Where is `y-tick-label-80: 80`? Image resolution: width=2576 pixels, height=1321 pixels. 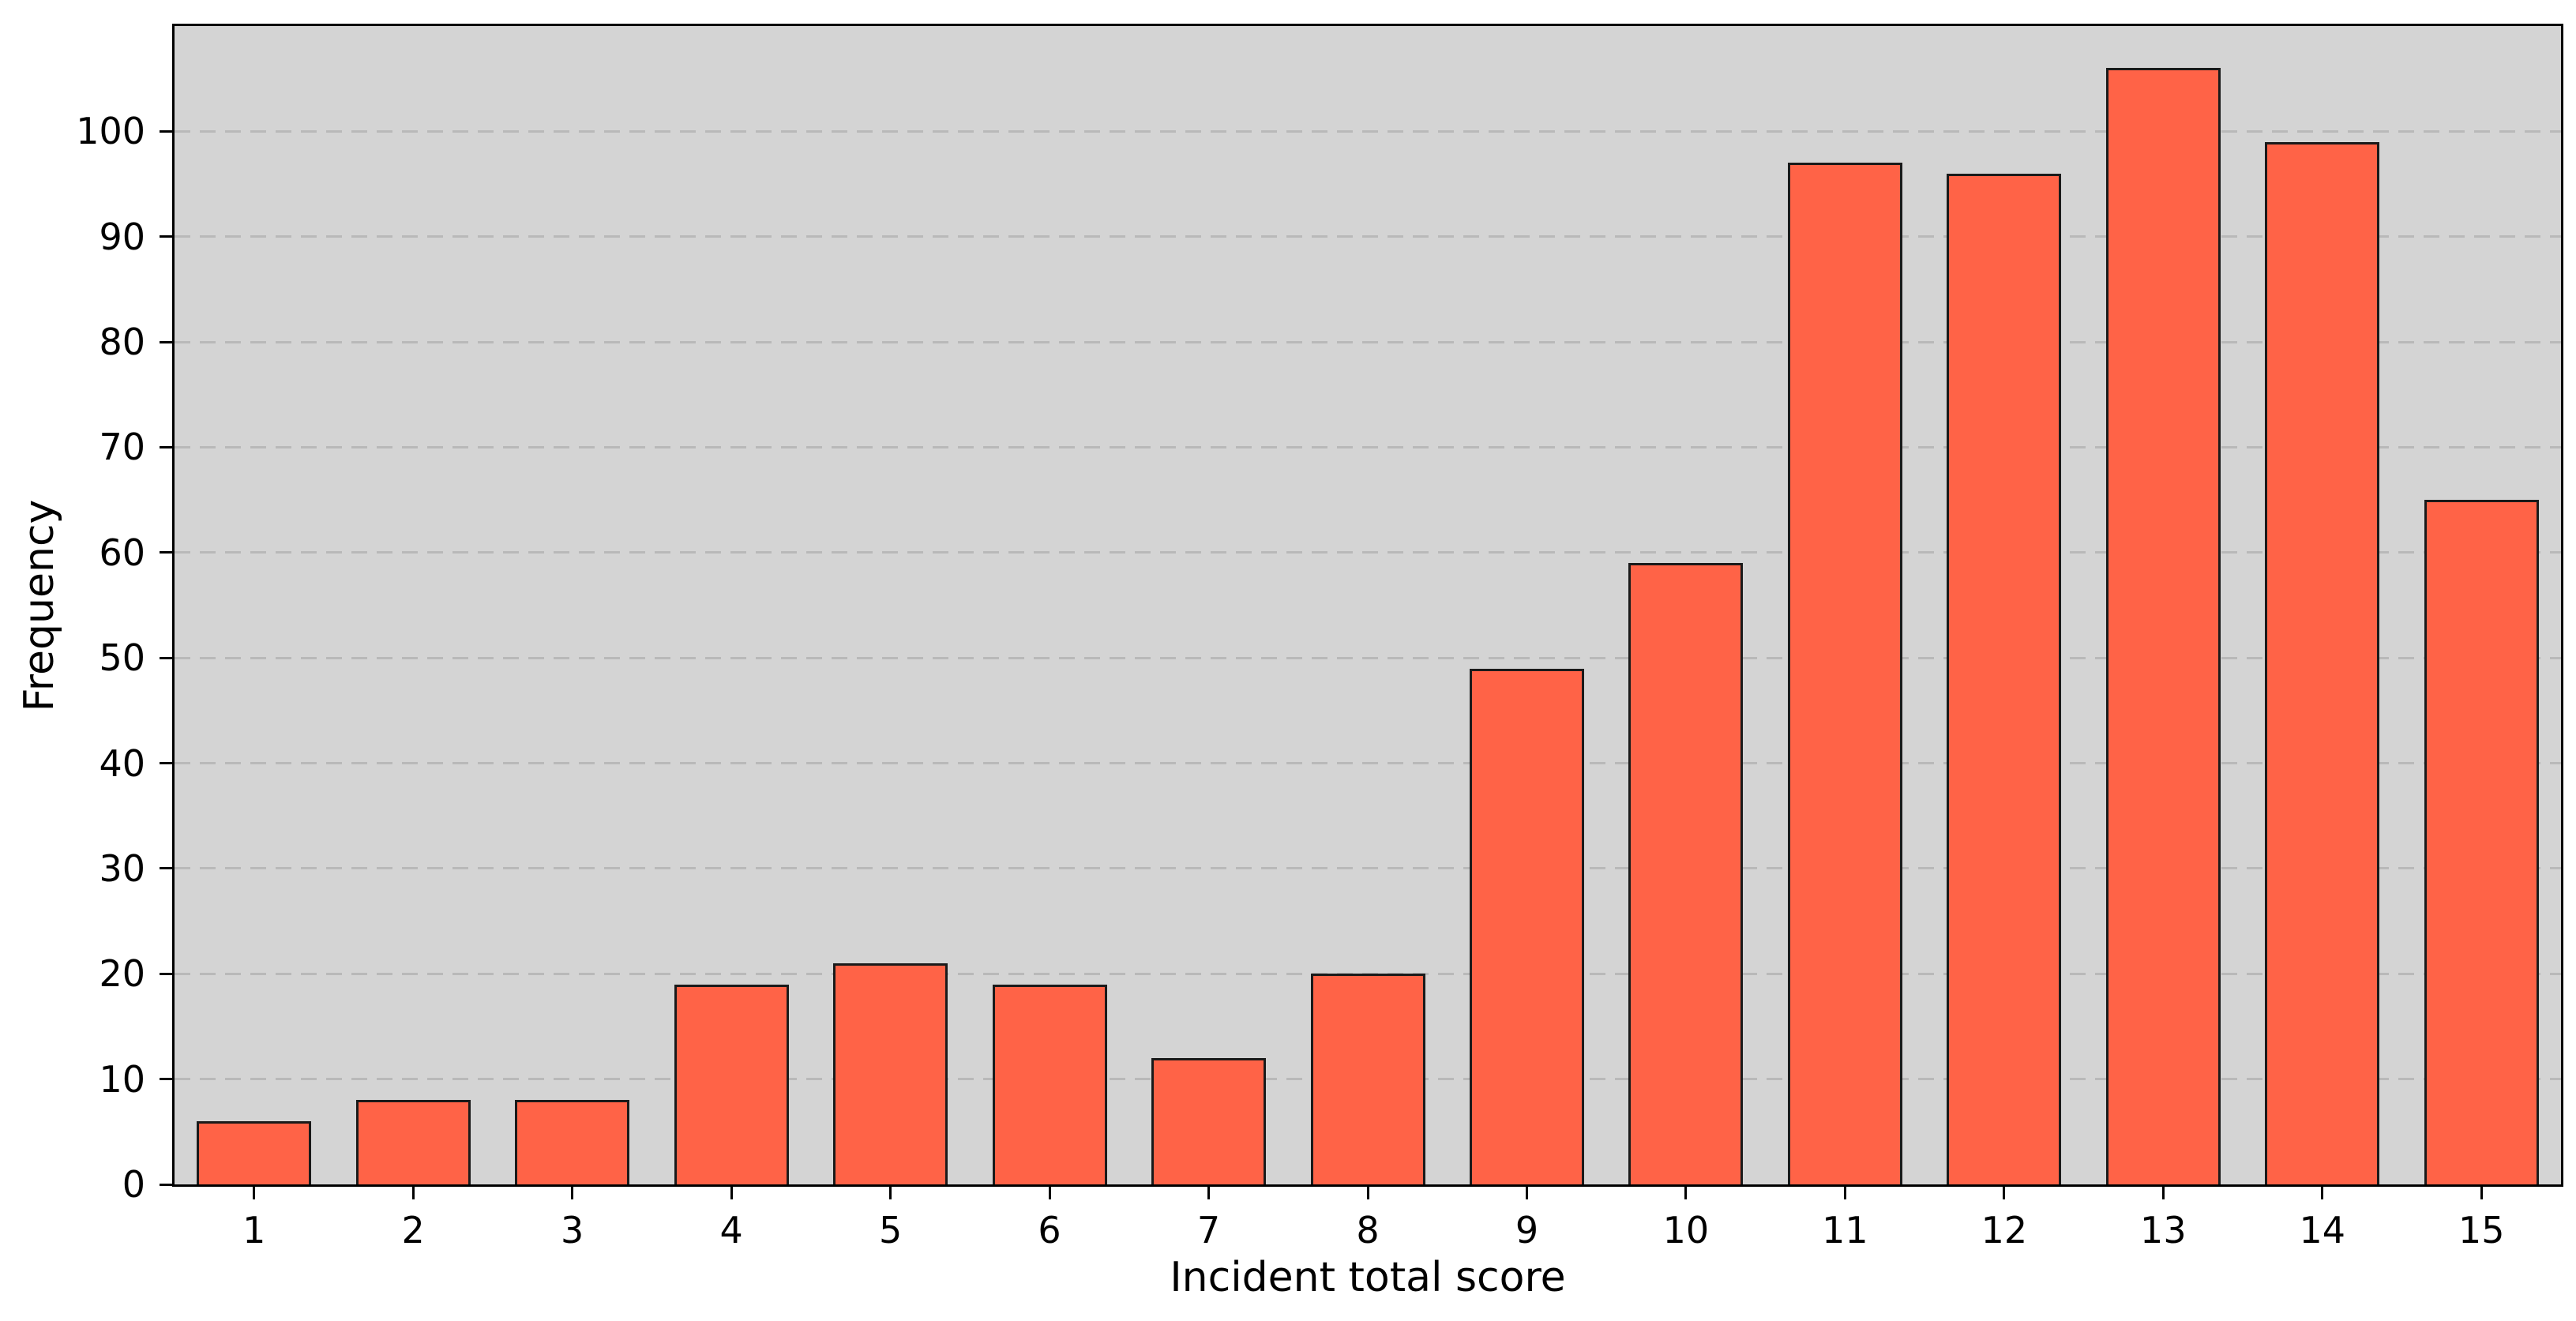
y-tick-label-80: 80 is located at coordinates (122, 342).